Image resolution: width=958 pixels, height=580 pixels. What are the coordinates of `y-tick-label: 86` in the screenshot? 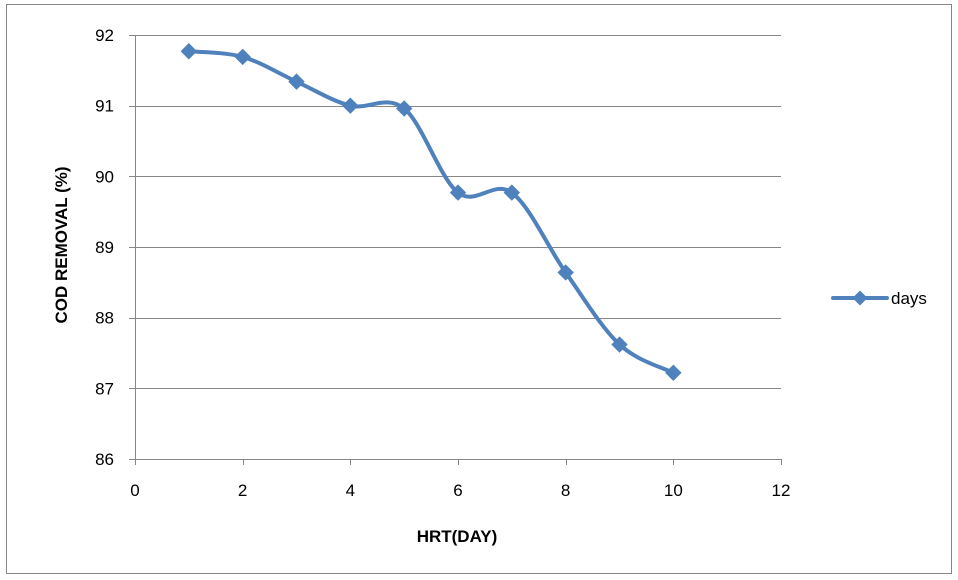 It's located at (104, 459).